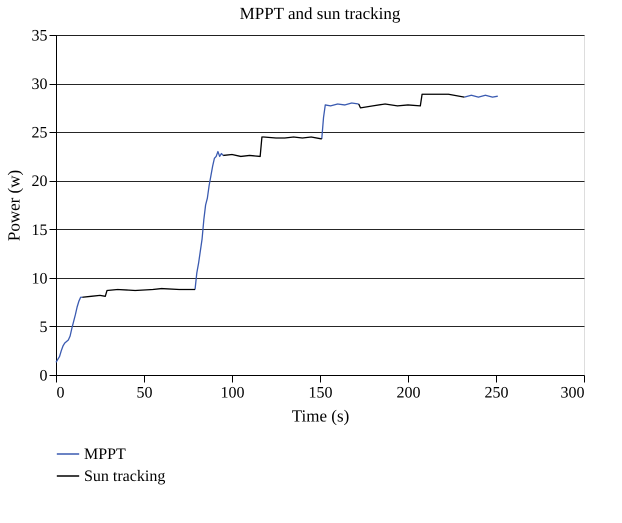 This screenshot has width=622, height=523. Describe the element at coordinates (144, 393) in the screenshot. I see `x-tick-label: 50` at that location.